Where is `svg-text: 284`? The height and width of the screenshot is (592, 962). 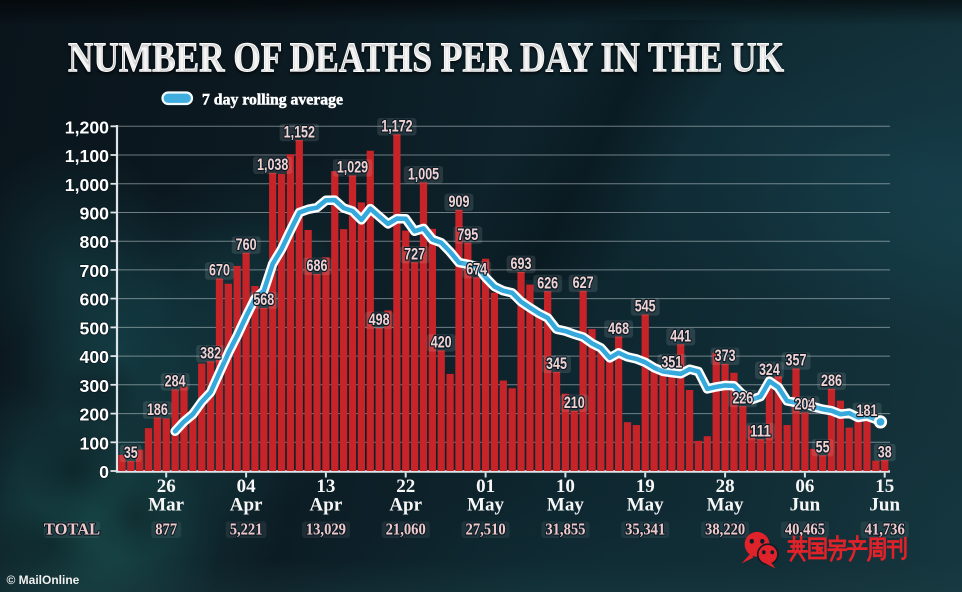
svg-text: 284 is located at coordinates (175, 382).